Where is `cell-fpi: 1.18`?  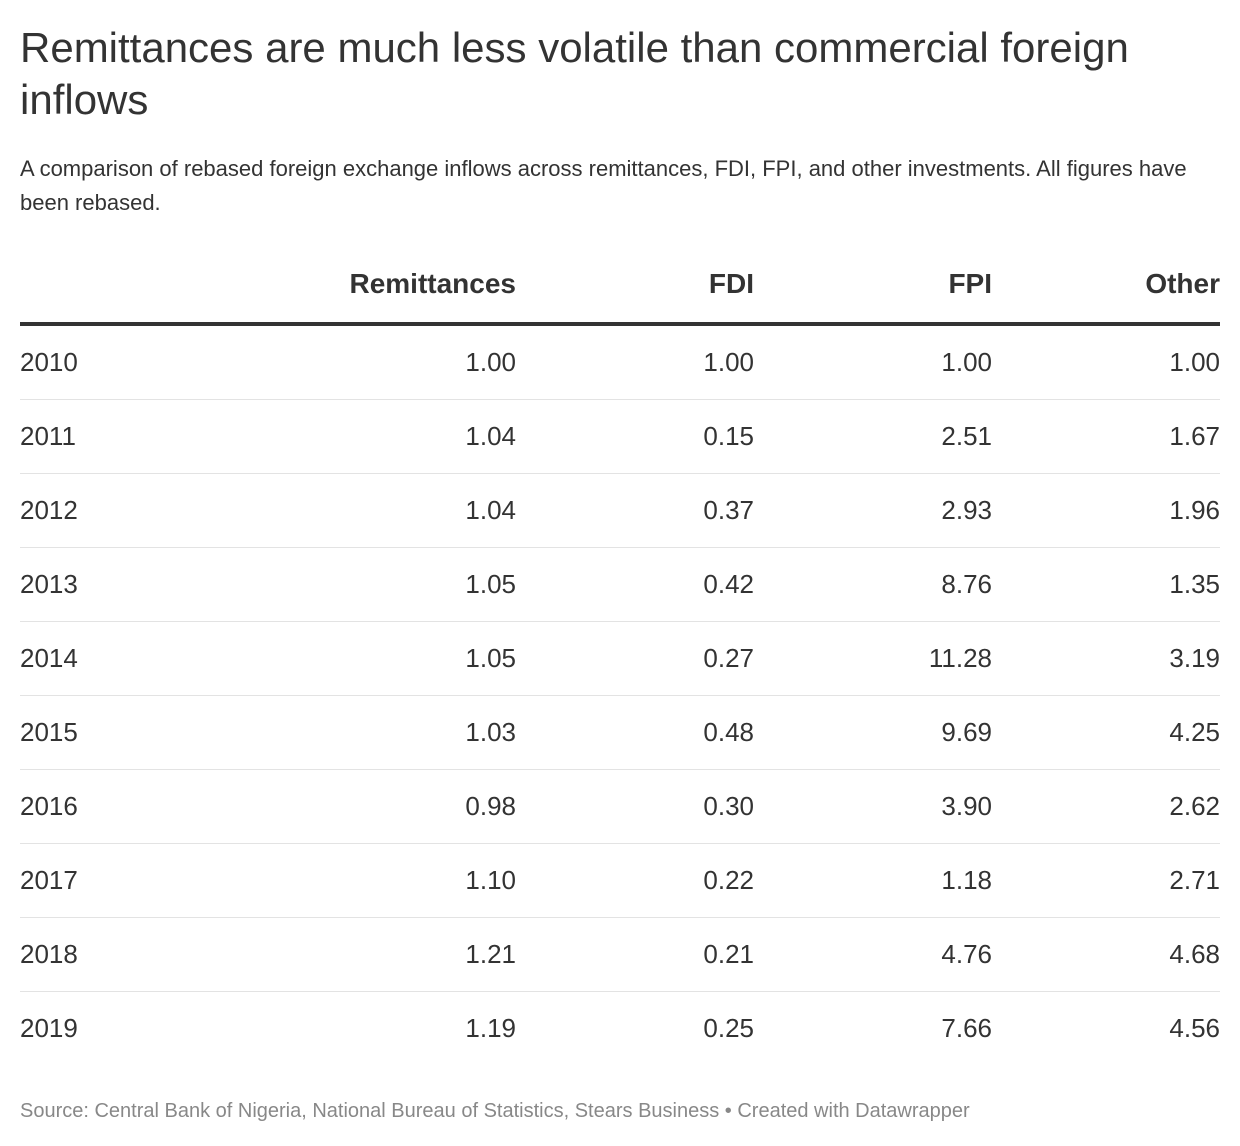 cell-fpi: 1.18 is located at coordinates (873, 880).